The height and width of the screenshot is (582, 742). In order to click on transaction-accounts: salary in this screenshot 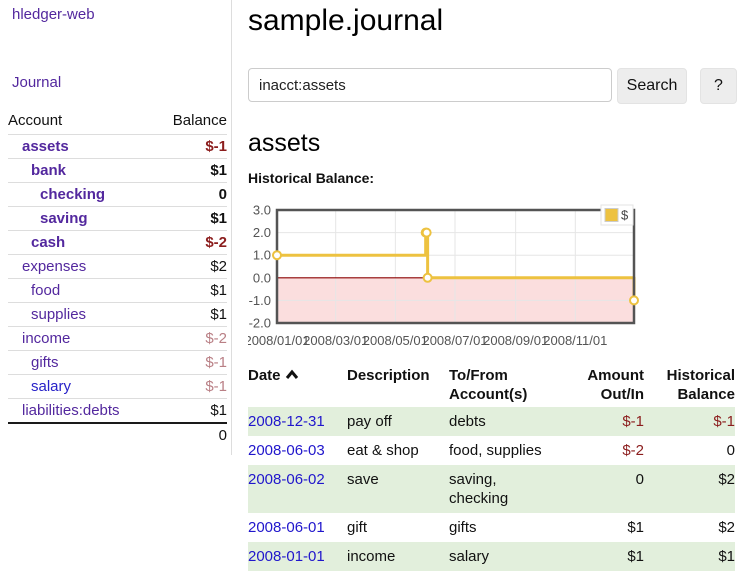, I will do `click(508, 556)`.